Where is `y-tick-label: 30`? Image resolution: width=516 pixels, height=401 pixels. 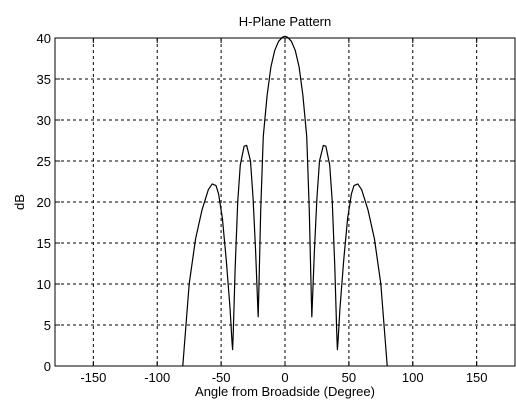 y-tick-label: 30 is located at coordinates (44, 120).